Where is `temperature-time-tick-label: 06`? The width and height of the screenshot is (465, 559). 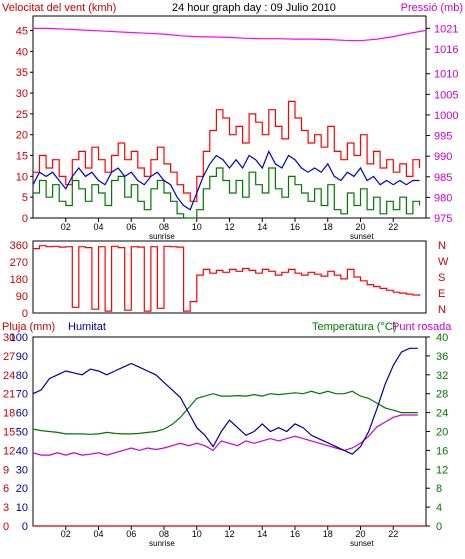
temperature-time-tick-label: 06 is located at coordinates (131, 534).